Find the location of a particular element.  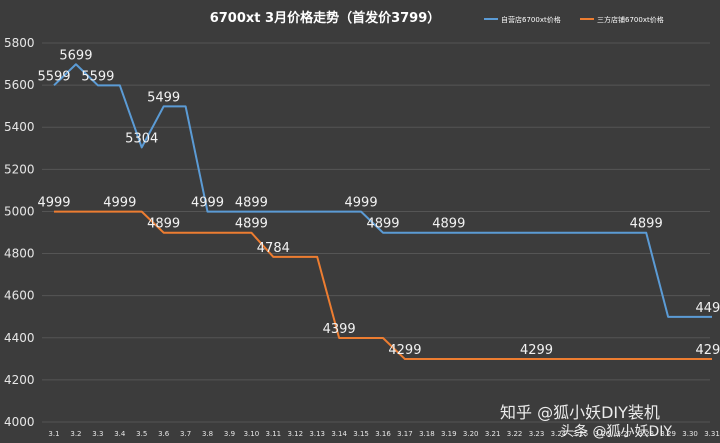

x-tick-label: 3.29 is located at coordinates (668, 434).